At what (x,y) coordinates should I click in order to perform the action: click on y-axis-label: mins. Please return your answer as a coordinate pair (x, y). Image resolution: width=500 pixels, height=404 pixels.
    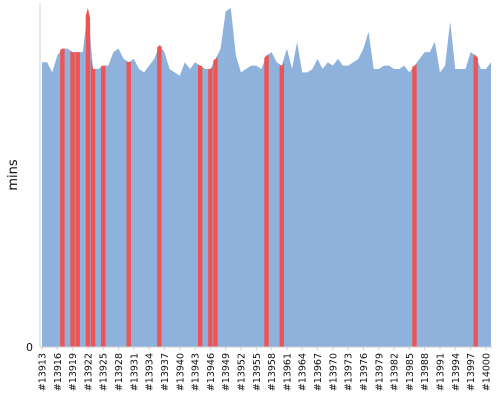
    Looking at the image, I should click on (13, 175).